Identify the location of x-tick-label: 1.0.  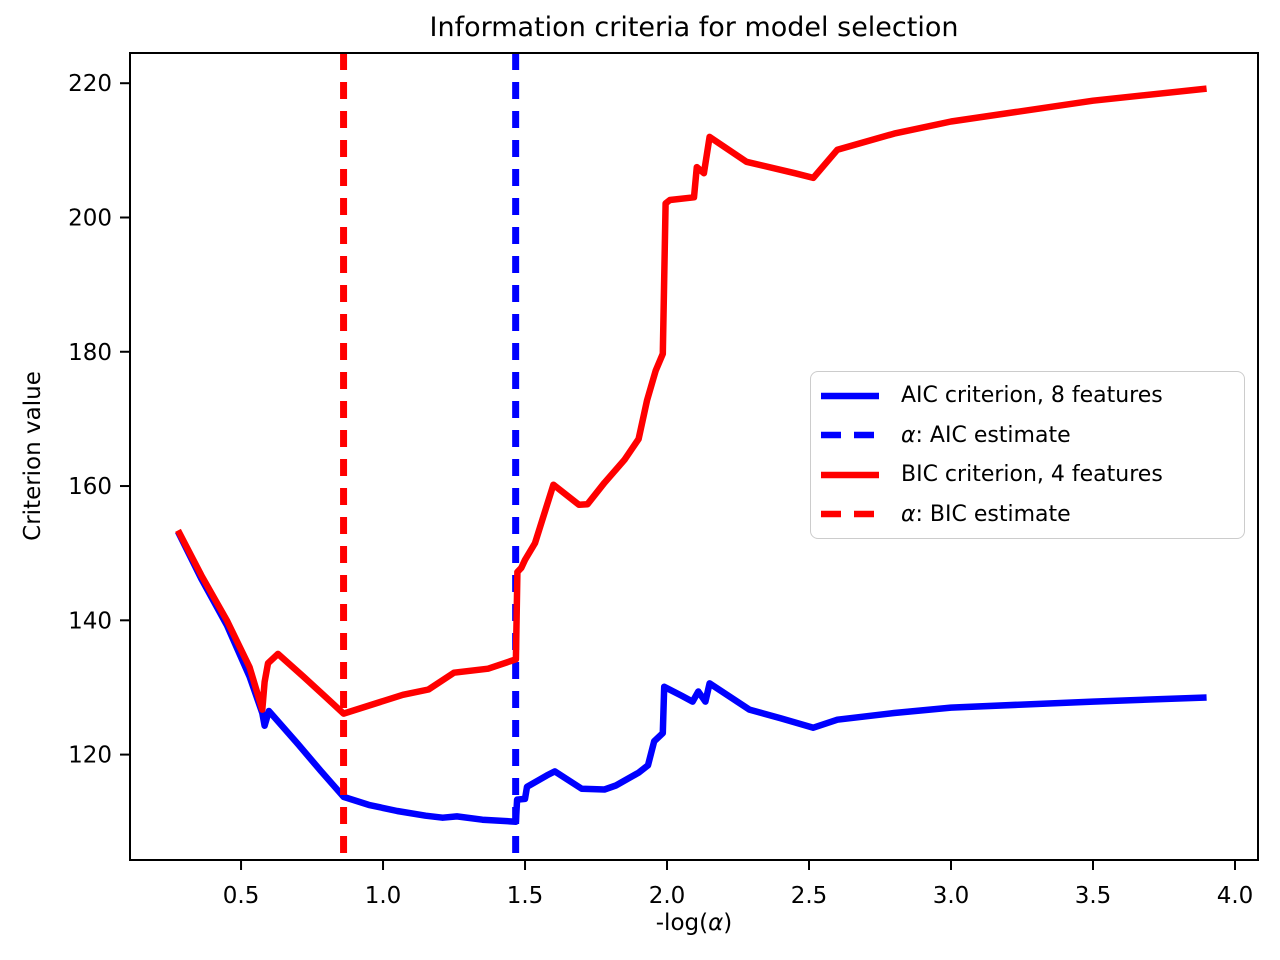
(383, 896).